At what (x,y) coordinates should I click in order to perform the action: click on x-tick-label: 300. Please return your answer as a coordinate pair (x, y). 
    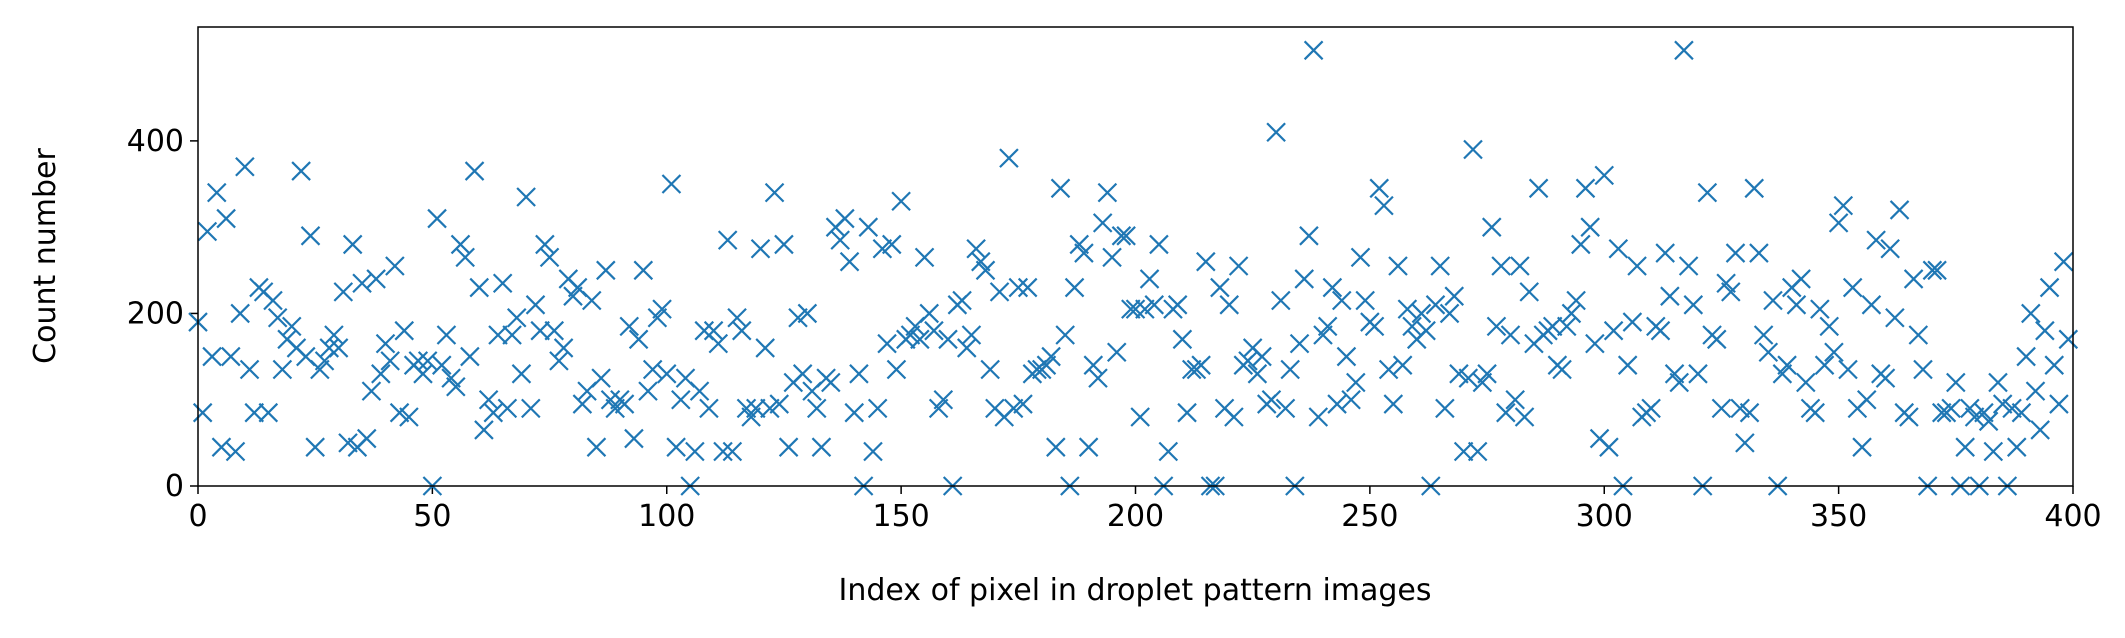
    Looking at the image, I should click on (1604, 516).